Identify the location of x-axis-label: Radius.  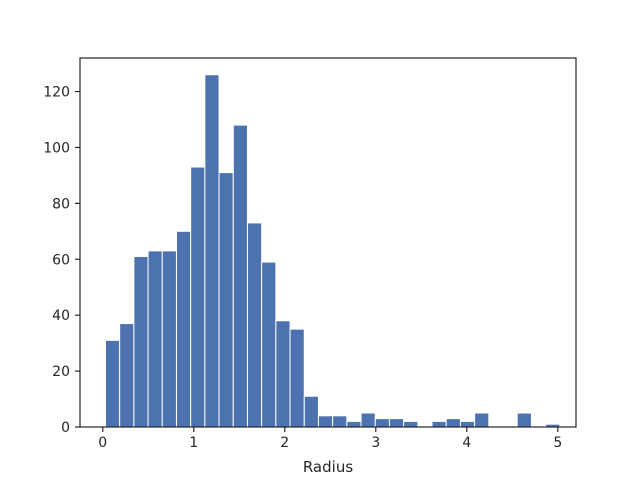
(328, 467).